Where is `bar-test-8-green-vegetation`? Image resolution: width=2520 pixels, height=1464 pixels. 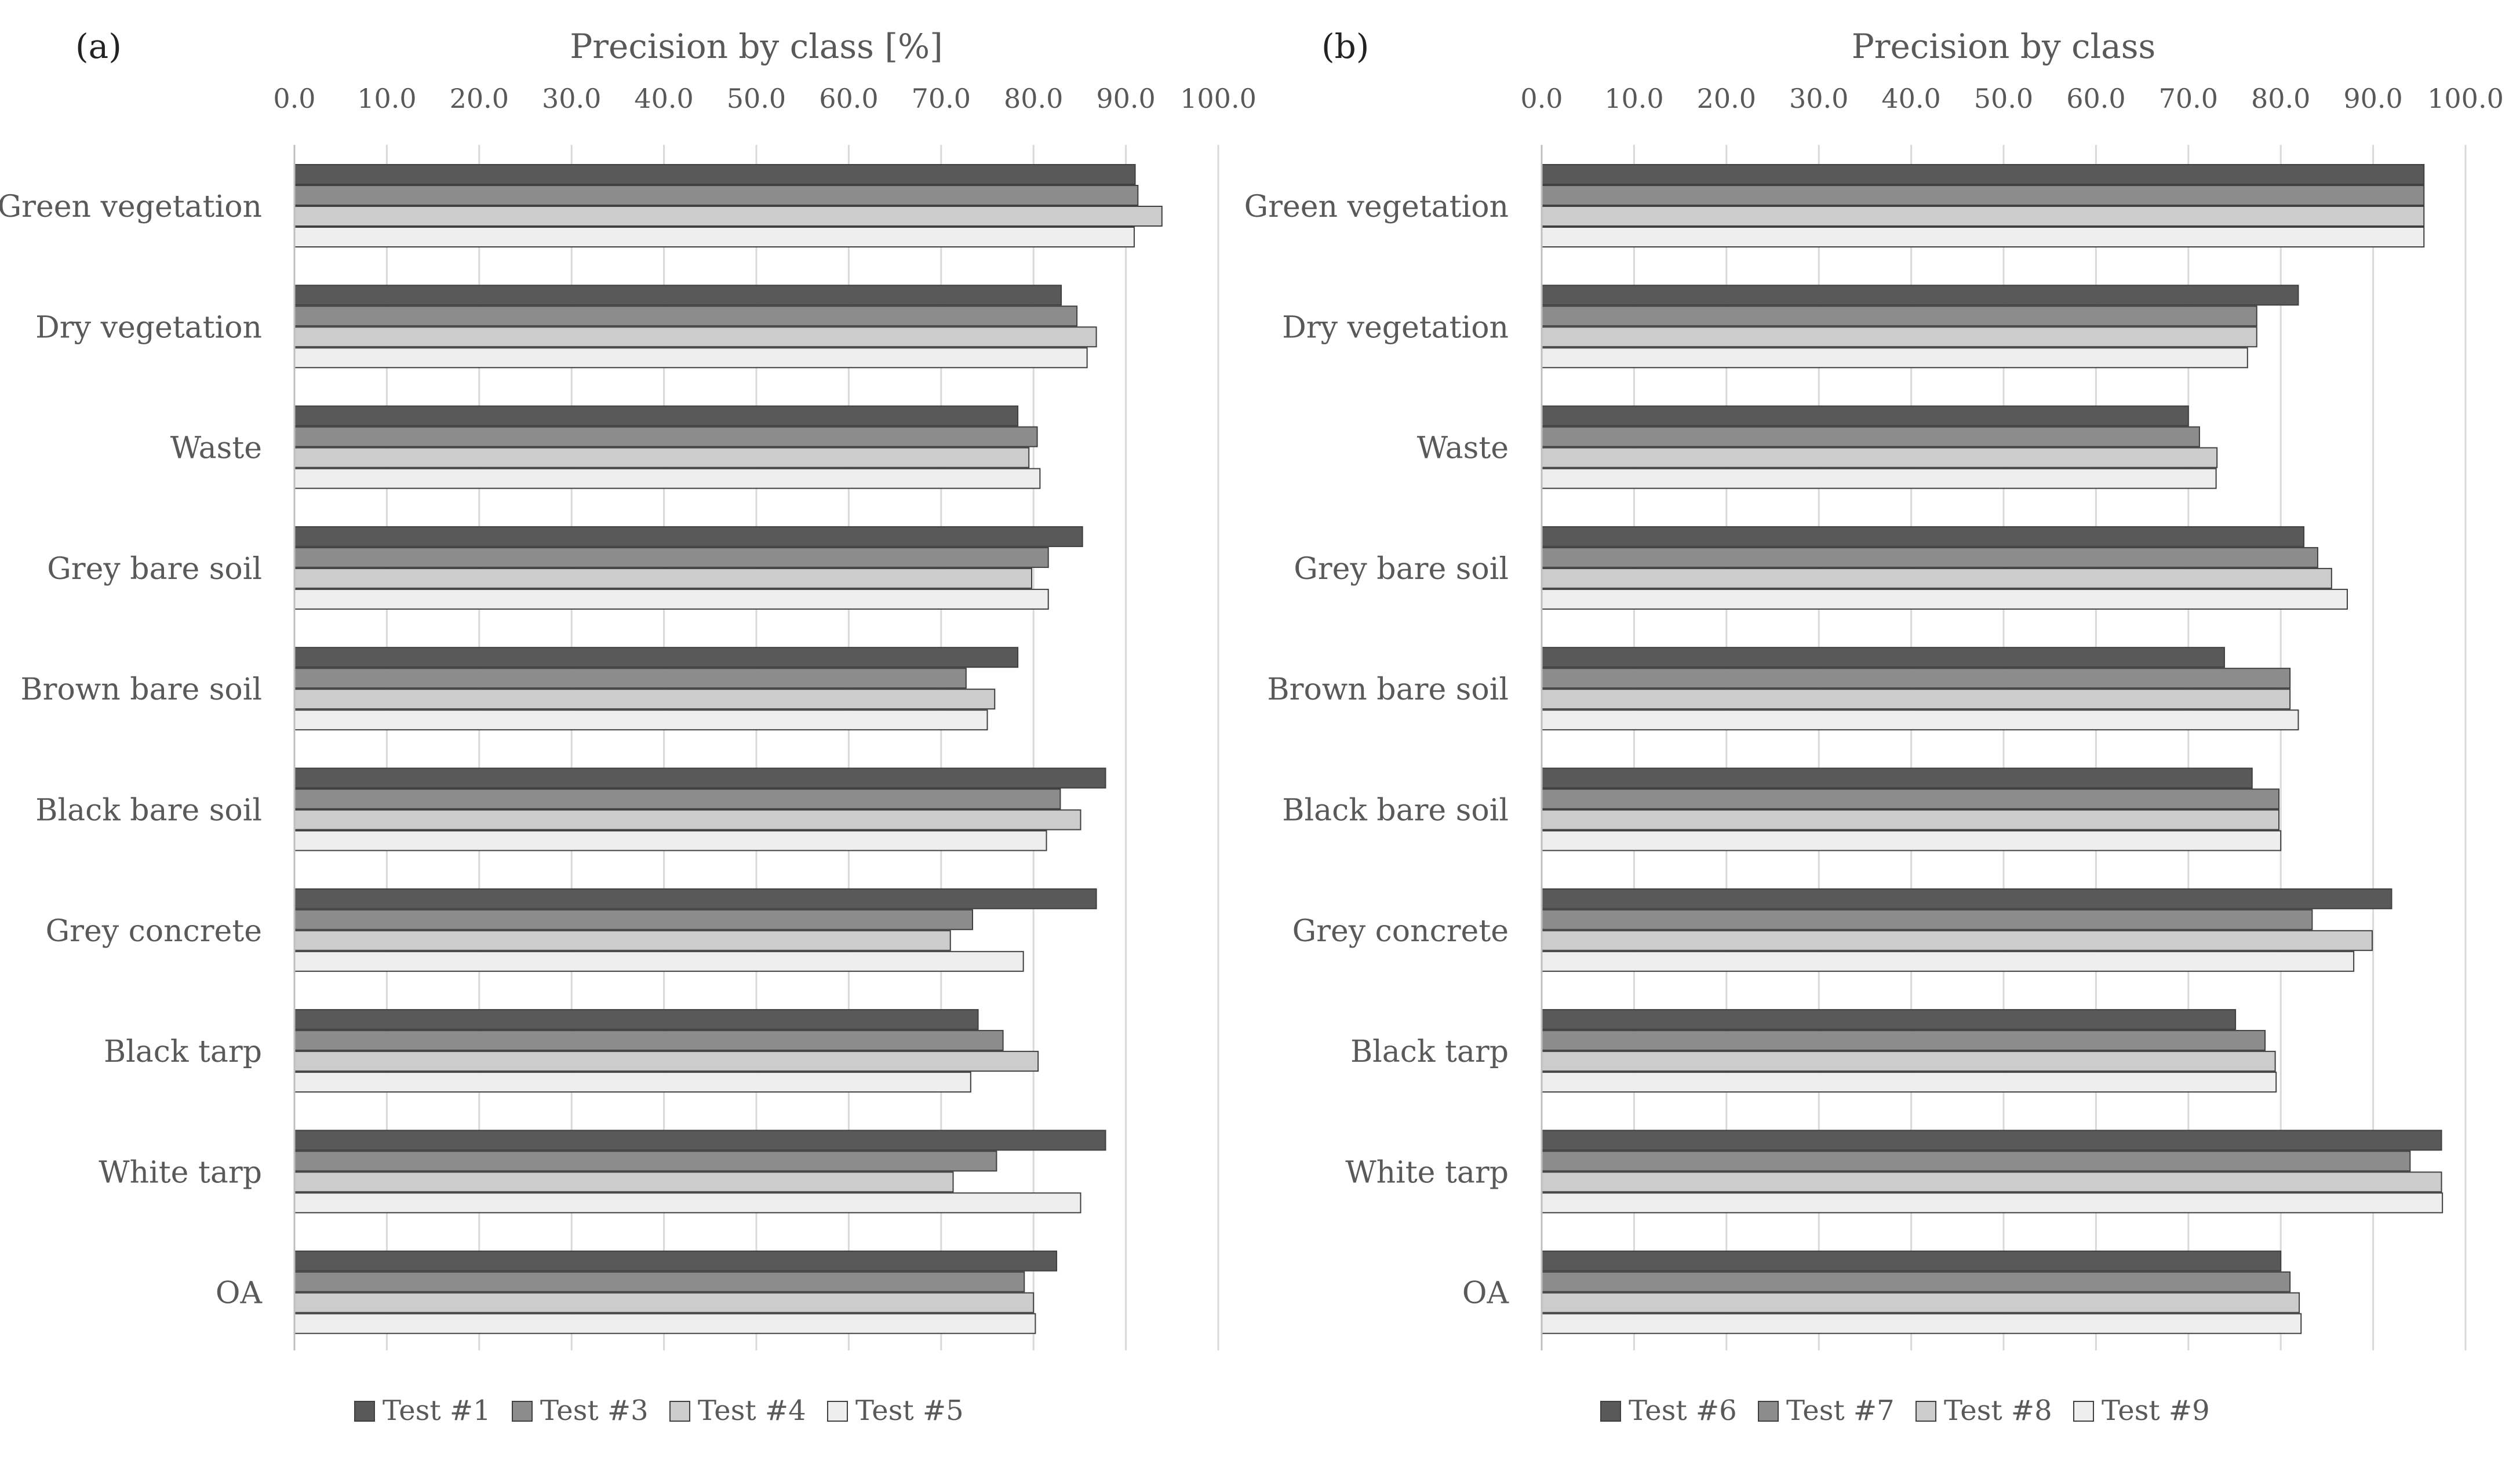
bar-test-8-green-vegetation is located at coordinates (1983, 217).